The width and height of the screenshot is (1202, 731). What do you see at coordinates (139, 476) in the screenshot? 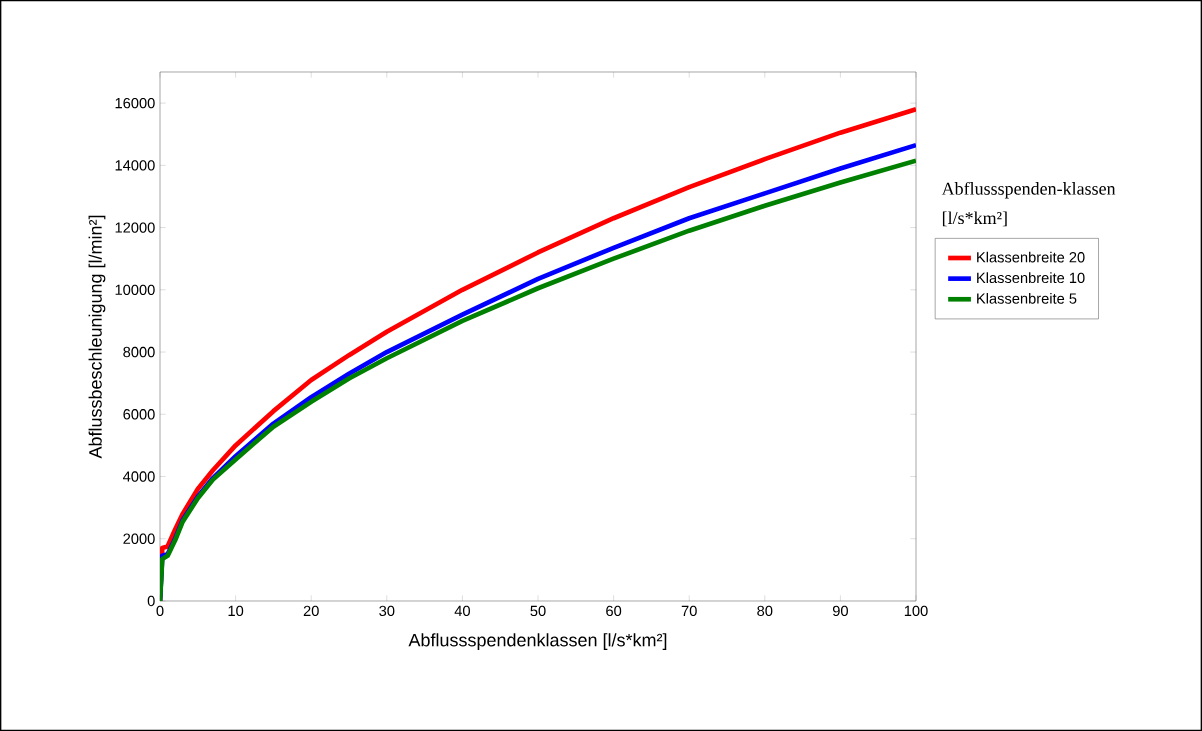
I see `y-tick-label: 4000` at bounding box center [139, 476].